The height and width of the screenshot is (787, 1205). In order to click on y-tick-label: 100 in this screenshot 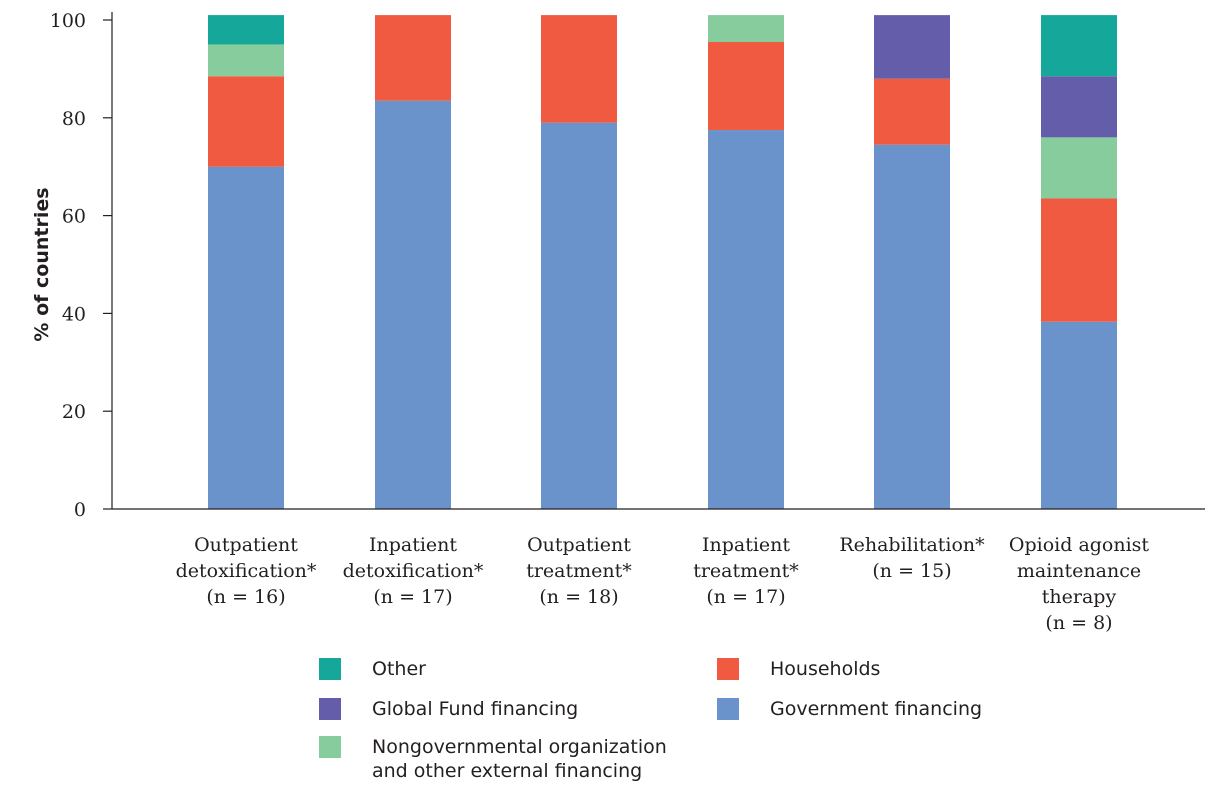, I will do `click(68, 21)`.